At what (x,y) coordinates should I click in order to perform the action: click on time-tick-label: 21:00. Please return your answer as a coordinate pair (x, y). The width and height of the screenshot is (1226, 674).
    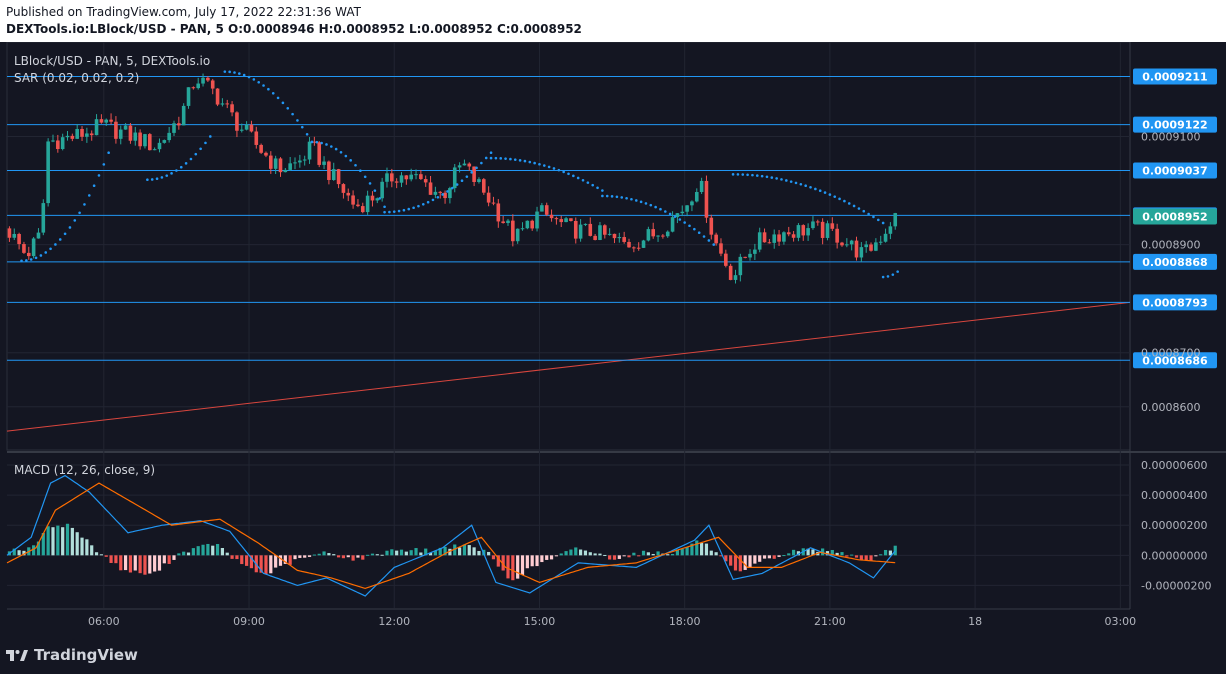
    Looking at the image, I should click on (830, 621).